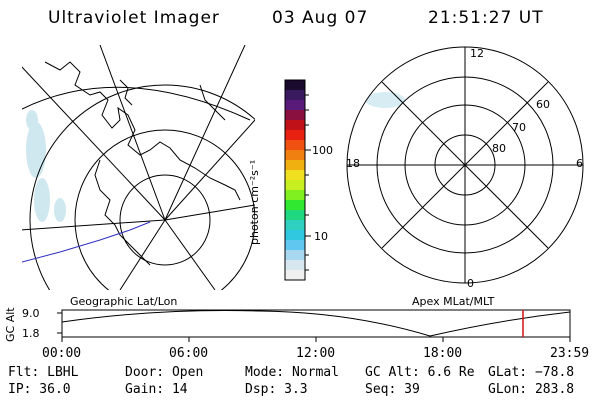  I want to click on altitude-ylabel: GC Alt, so click(10, 324).